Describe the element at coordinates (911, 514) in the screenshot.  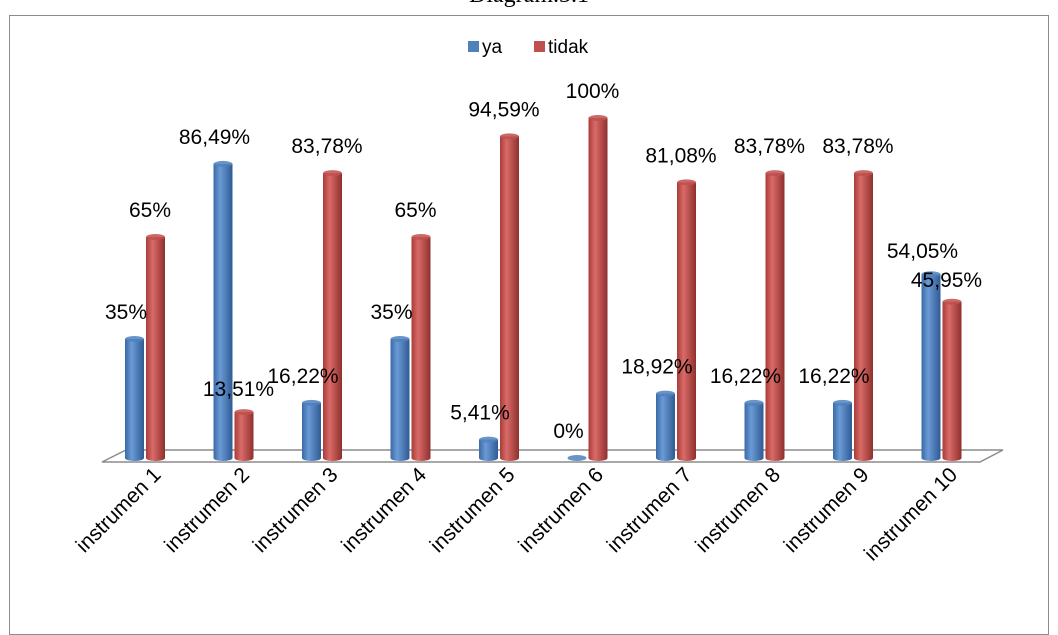
I see `x-tick-label-10: instrumen 10` at that location.